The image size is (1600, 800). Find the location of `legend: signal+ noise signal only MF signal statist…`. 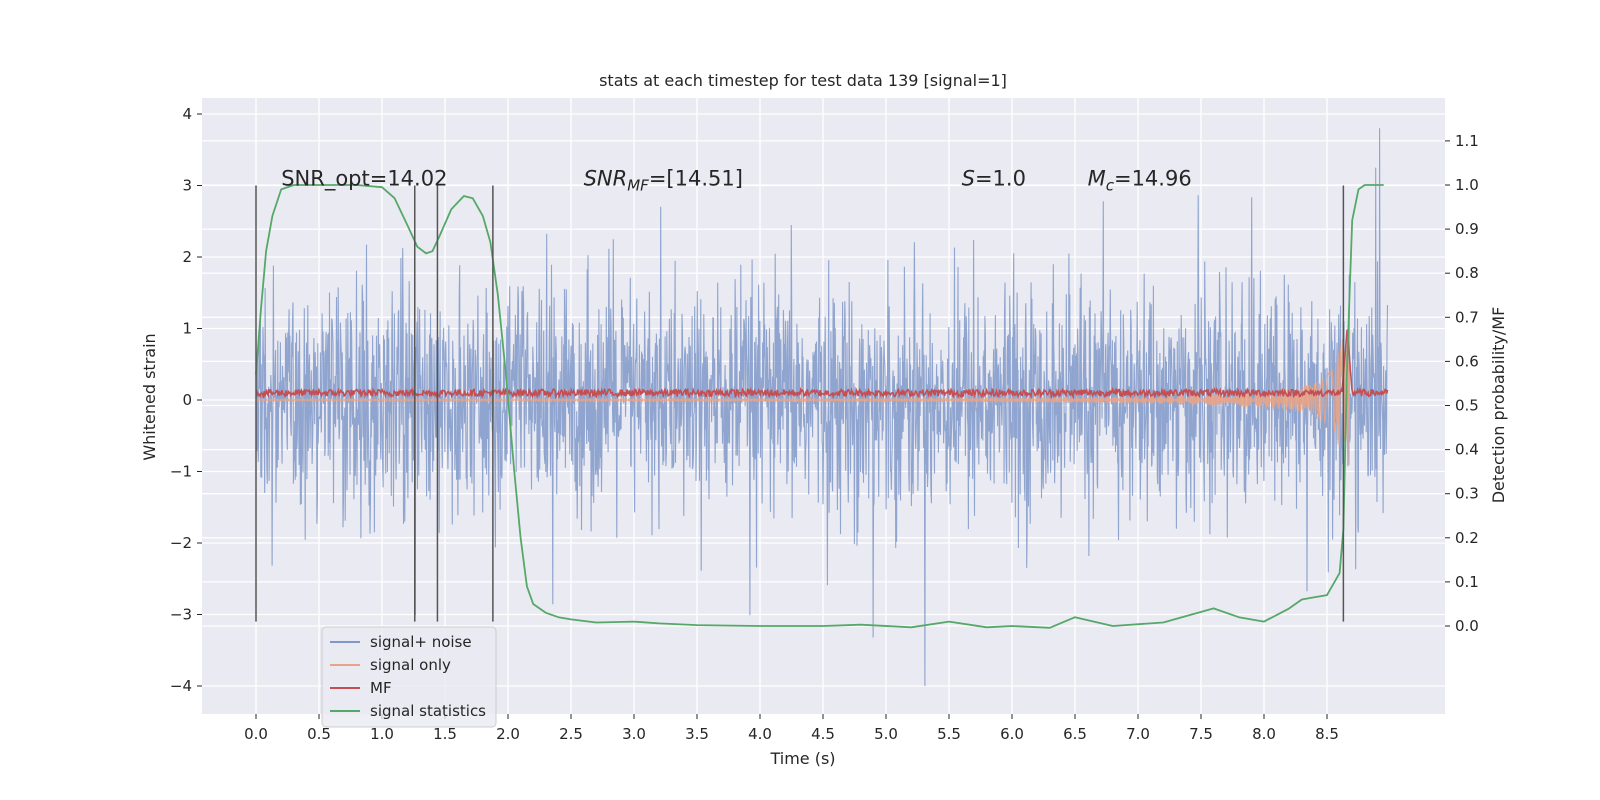

legend: signal+ noise signal only MF signal statist… is located at coordinates (409, 677).